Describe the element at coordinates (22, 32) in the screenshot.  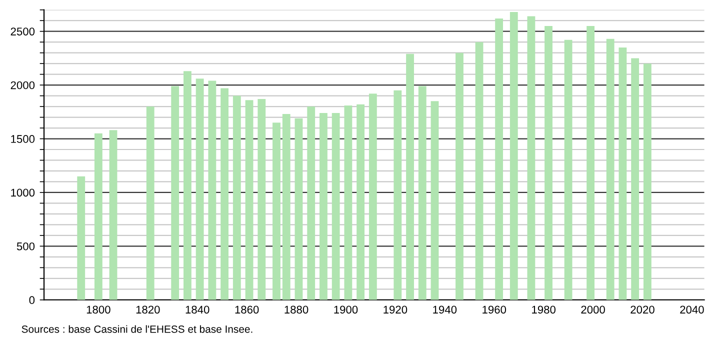
I see `y-tick-label: 2500` at that location.